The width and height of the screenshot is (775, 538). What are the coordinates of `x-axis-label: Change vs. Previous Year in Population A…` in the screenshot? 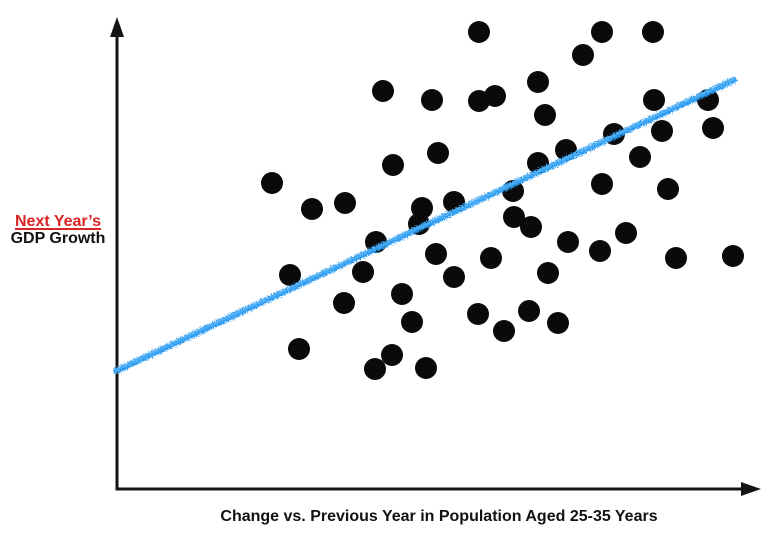 It's located at (439, 516).